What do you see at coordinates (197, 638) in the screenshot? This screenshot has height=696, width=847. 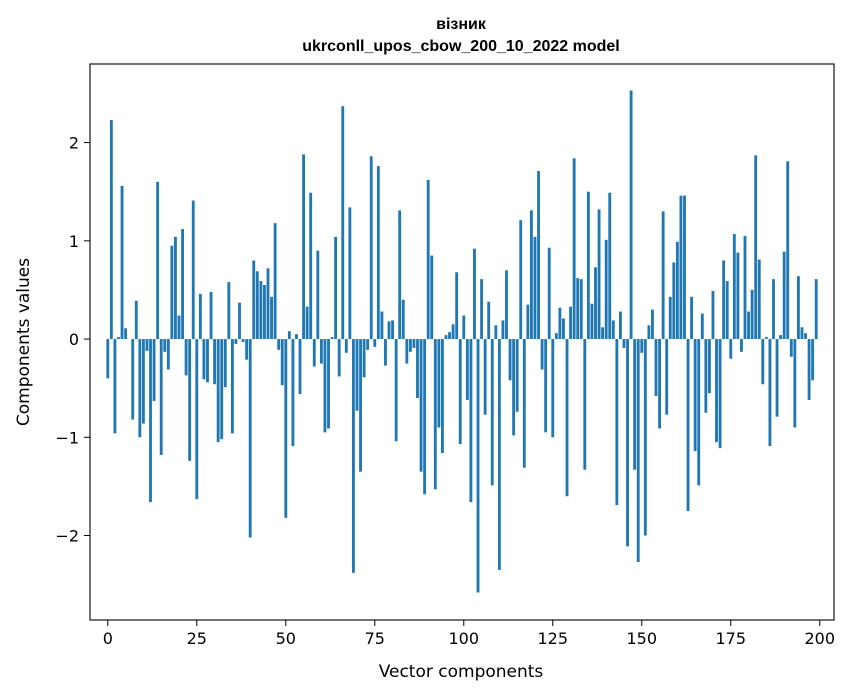 I see `x-tick-label: 25` at bounding box center [197, 638].